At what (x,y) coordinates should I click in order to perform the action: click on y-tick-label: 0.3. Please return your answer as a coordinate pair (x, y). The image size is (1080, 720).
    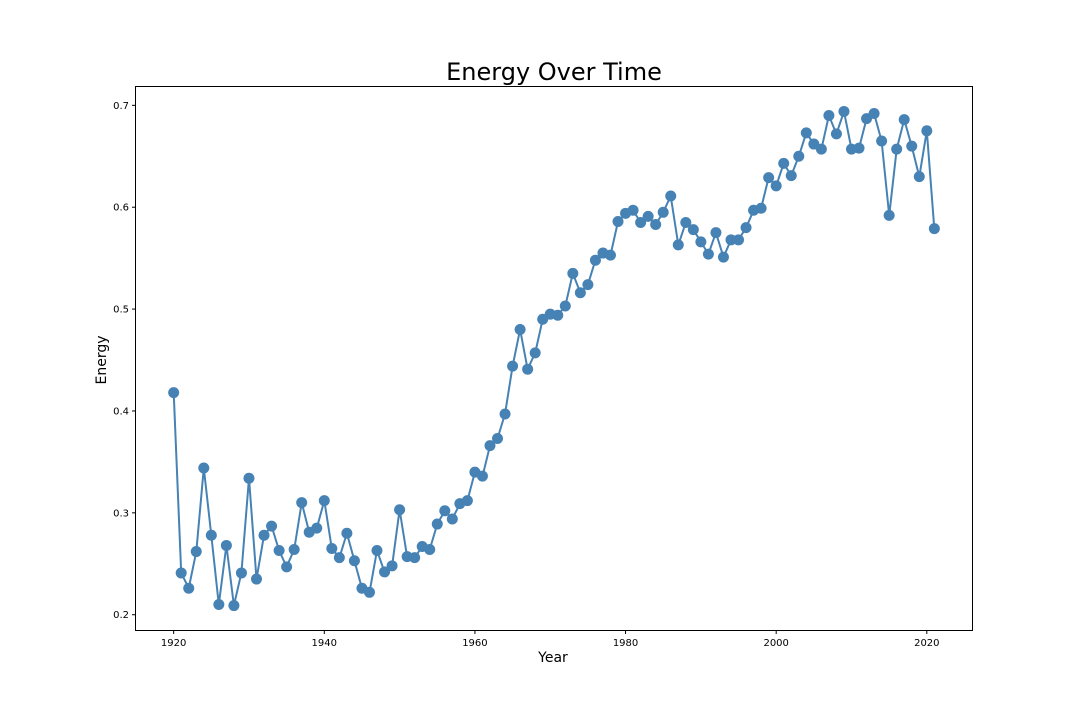
    Looking at the image, I should click on (121, 513).